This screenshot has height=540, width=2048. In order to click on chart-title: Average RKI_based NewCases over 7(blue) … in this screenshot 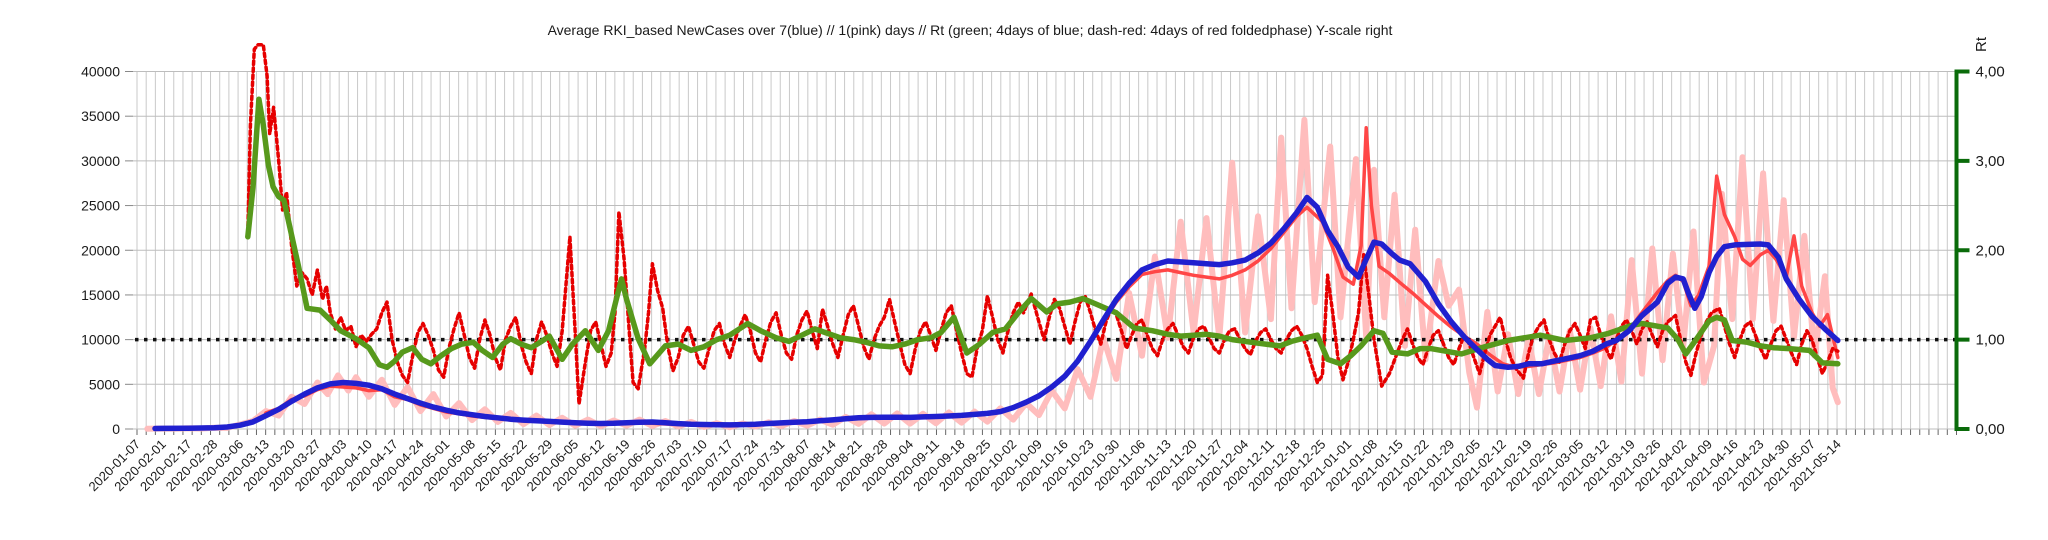, I will do `click(970, 30)`.